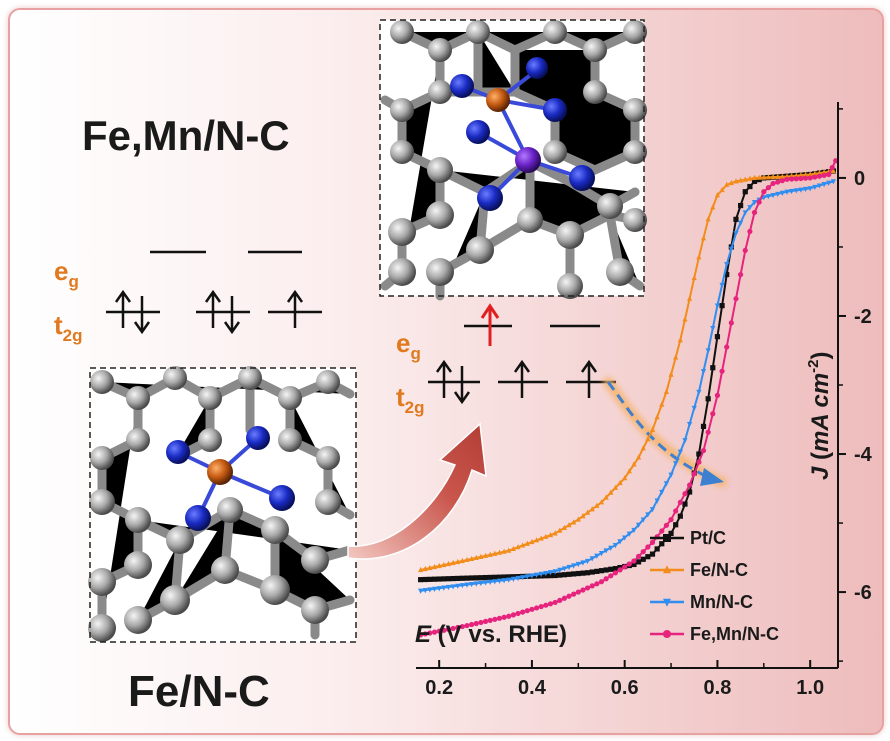  What do you see at coordinates (701, 602) in the screenshot?
I see `legend-item-mn-n-c: Mn/N-C` at bounding box center [701, 602].